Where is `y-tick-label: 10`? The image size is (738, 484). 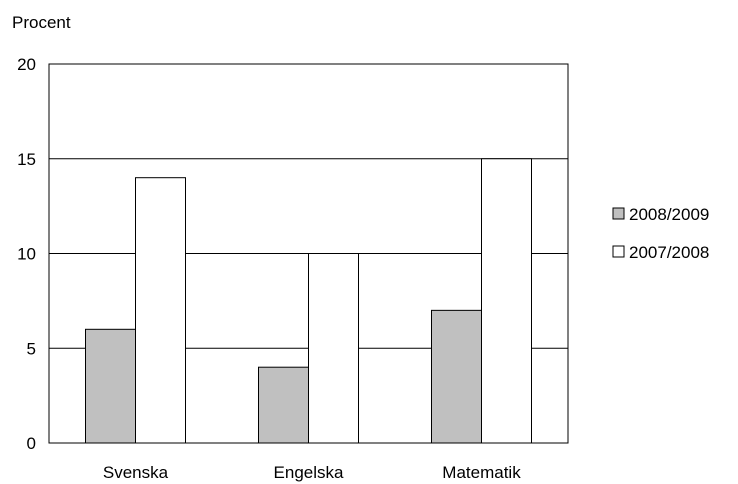
y-tick-label: 10 is located at coordinates (26, 254).